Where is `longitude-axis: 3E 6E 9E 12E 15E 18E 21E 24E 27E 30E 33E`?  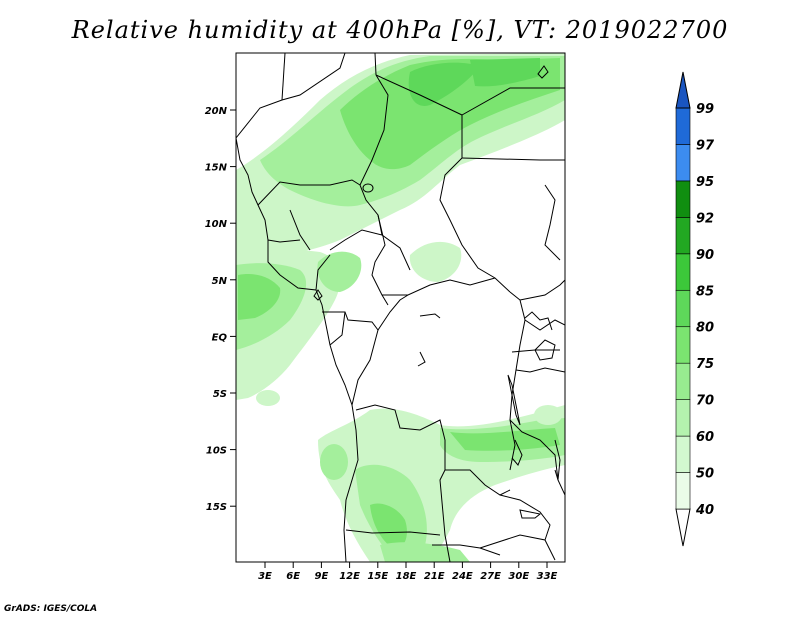 longitude-axis: 3E 6E 9E 12E 15E 18E 21E 24E 27E 30E 33E is located at coordinates (408, 572).